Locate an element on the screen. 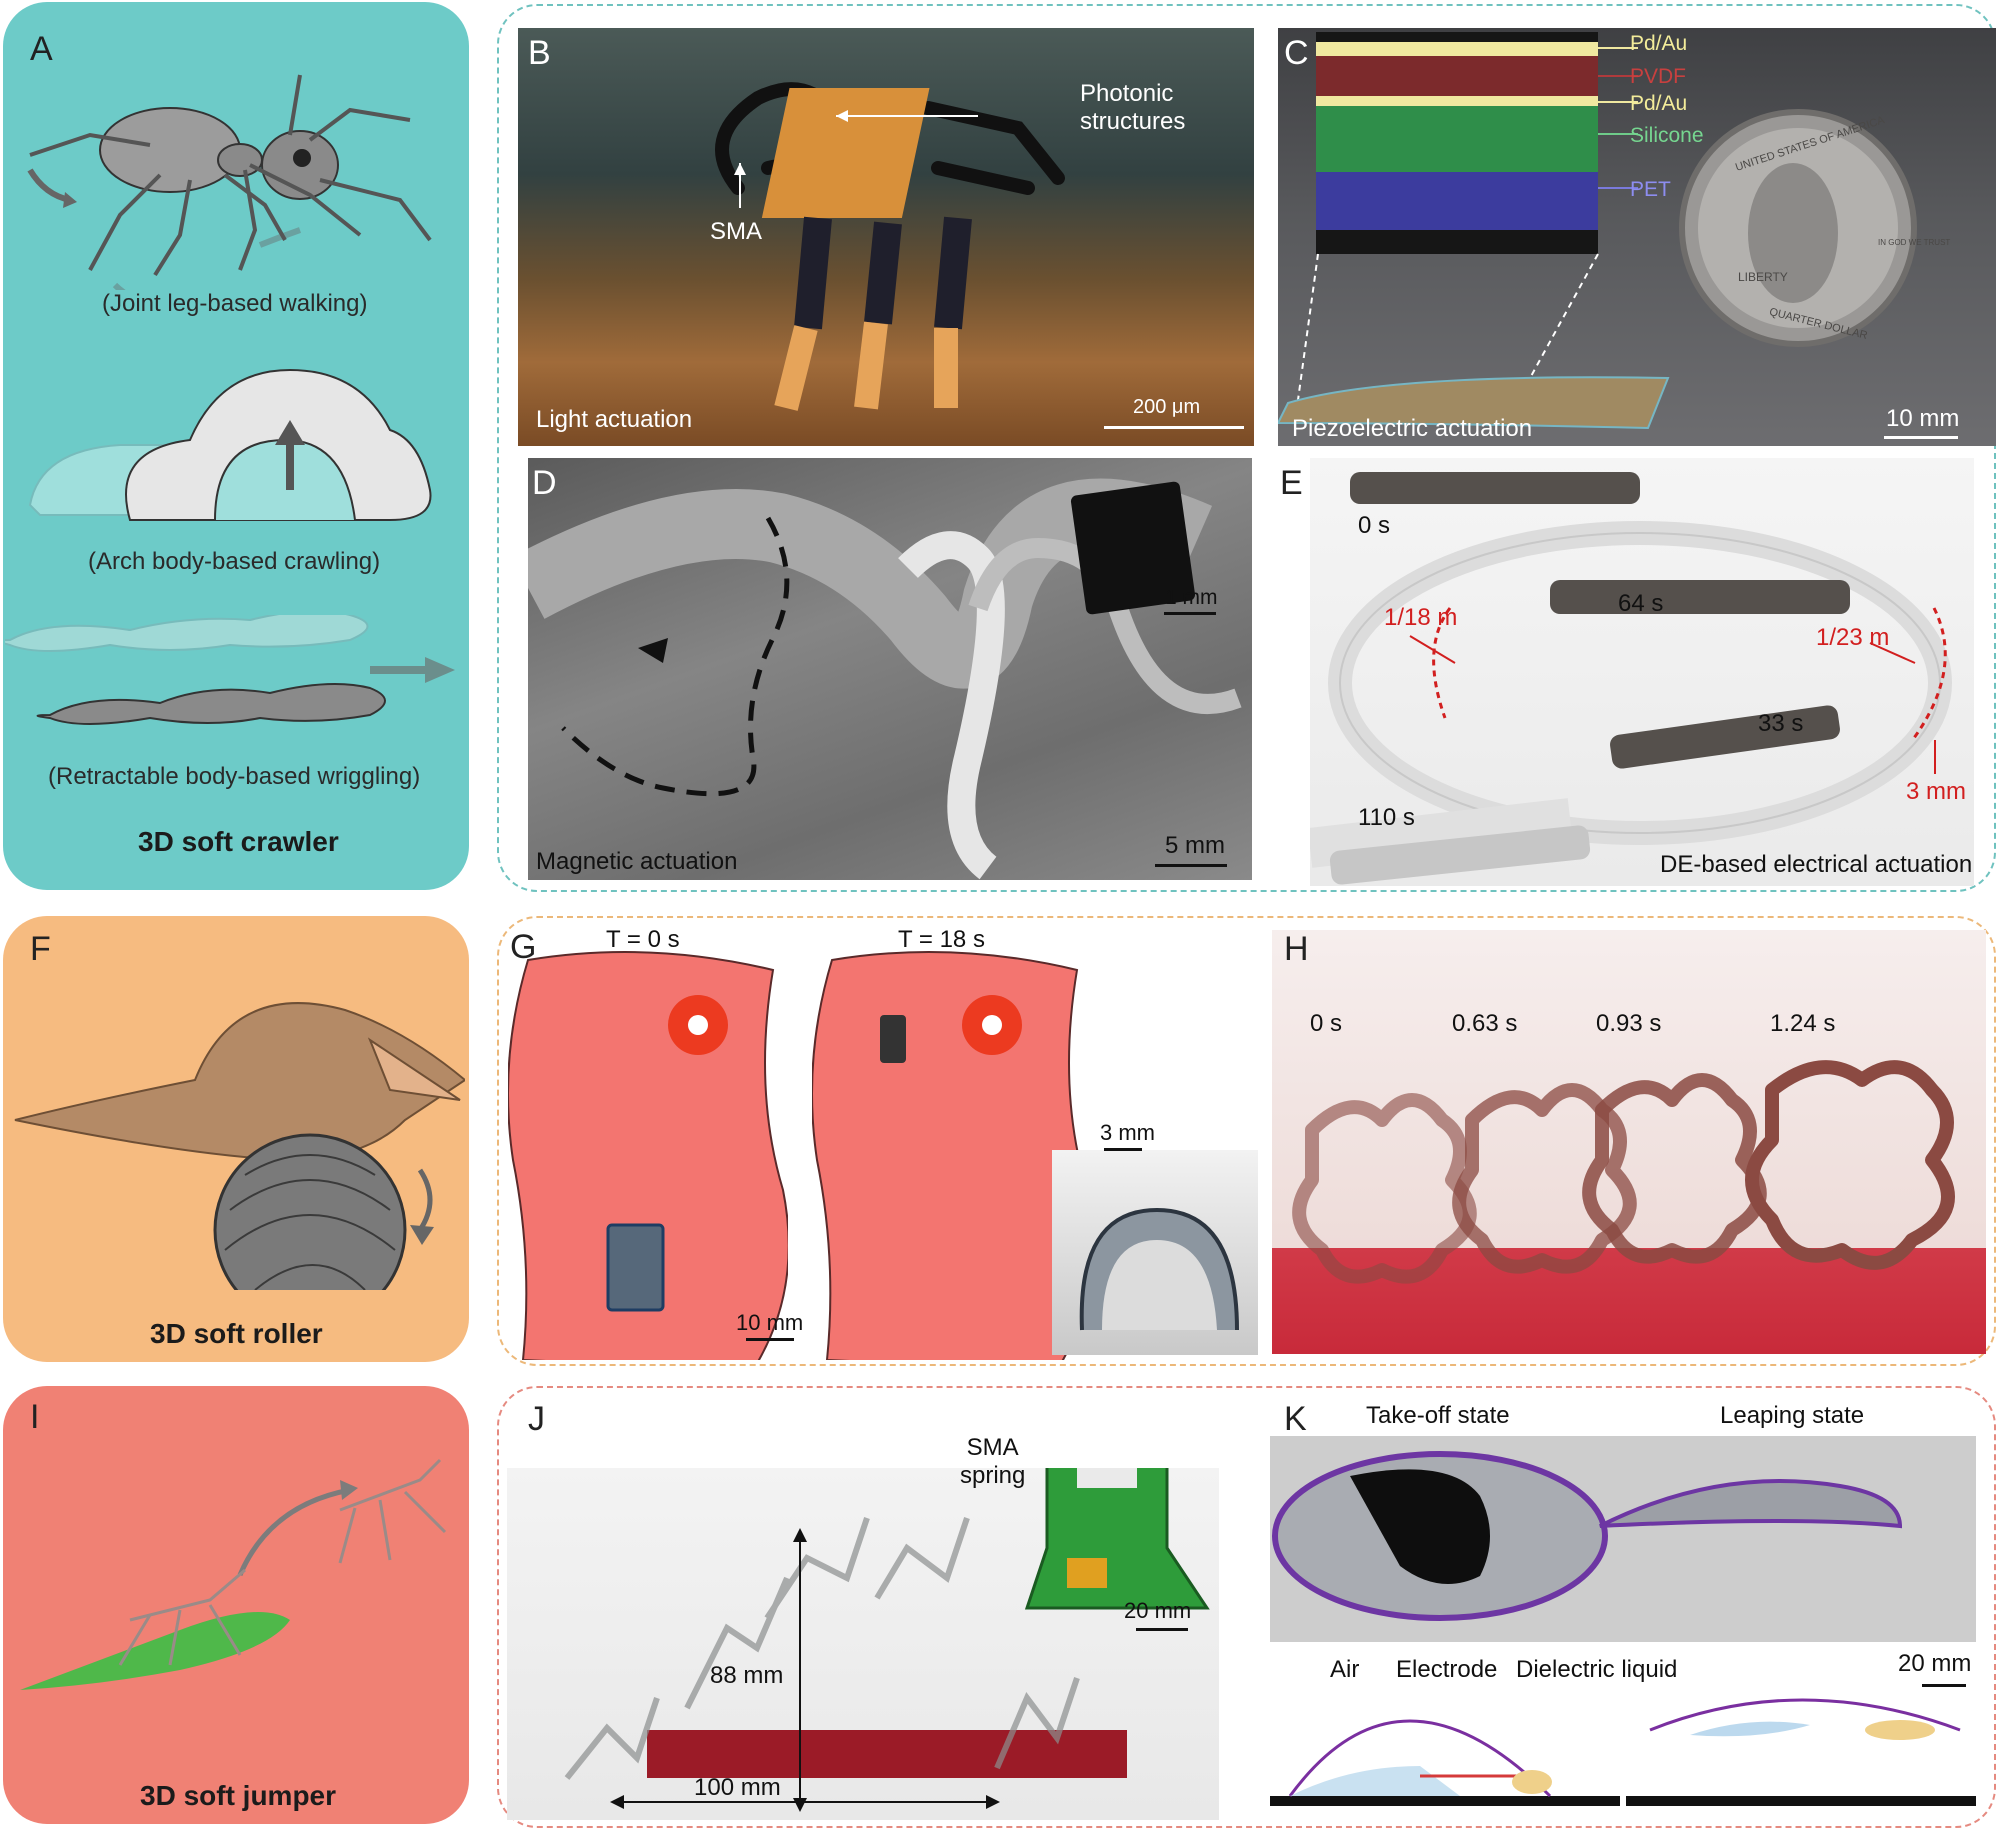 The height and width of the screenshot is (1828, 2009). coin-text-4: IN GOD WE TRUST is located at coordinates (1914, 242).